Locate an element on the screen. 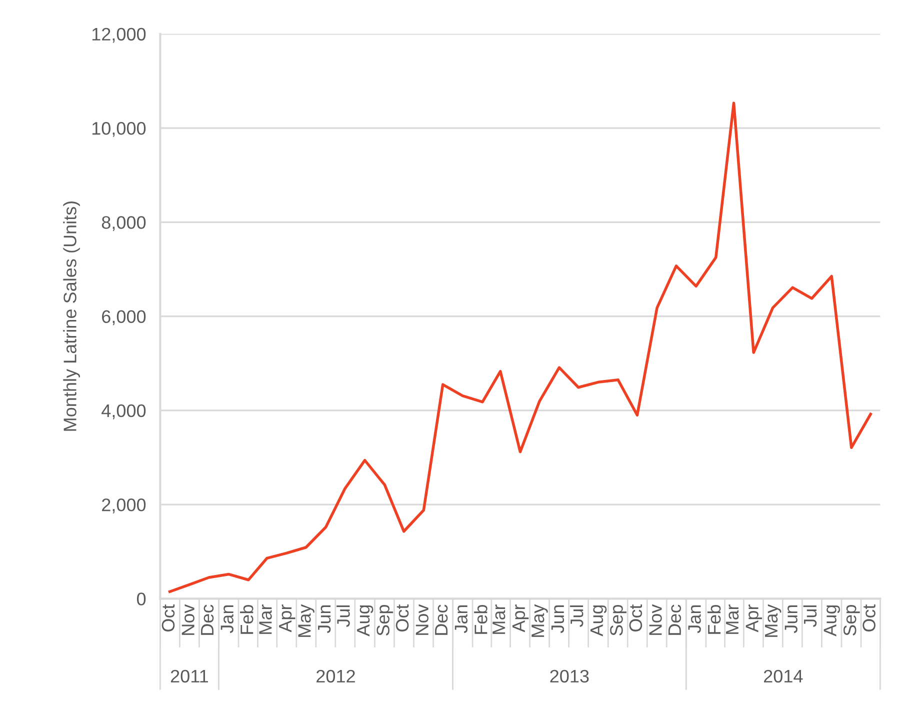  y-axis-title: Monthly Latrine Sales (Units) is located at coordinates (71, 316).